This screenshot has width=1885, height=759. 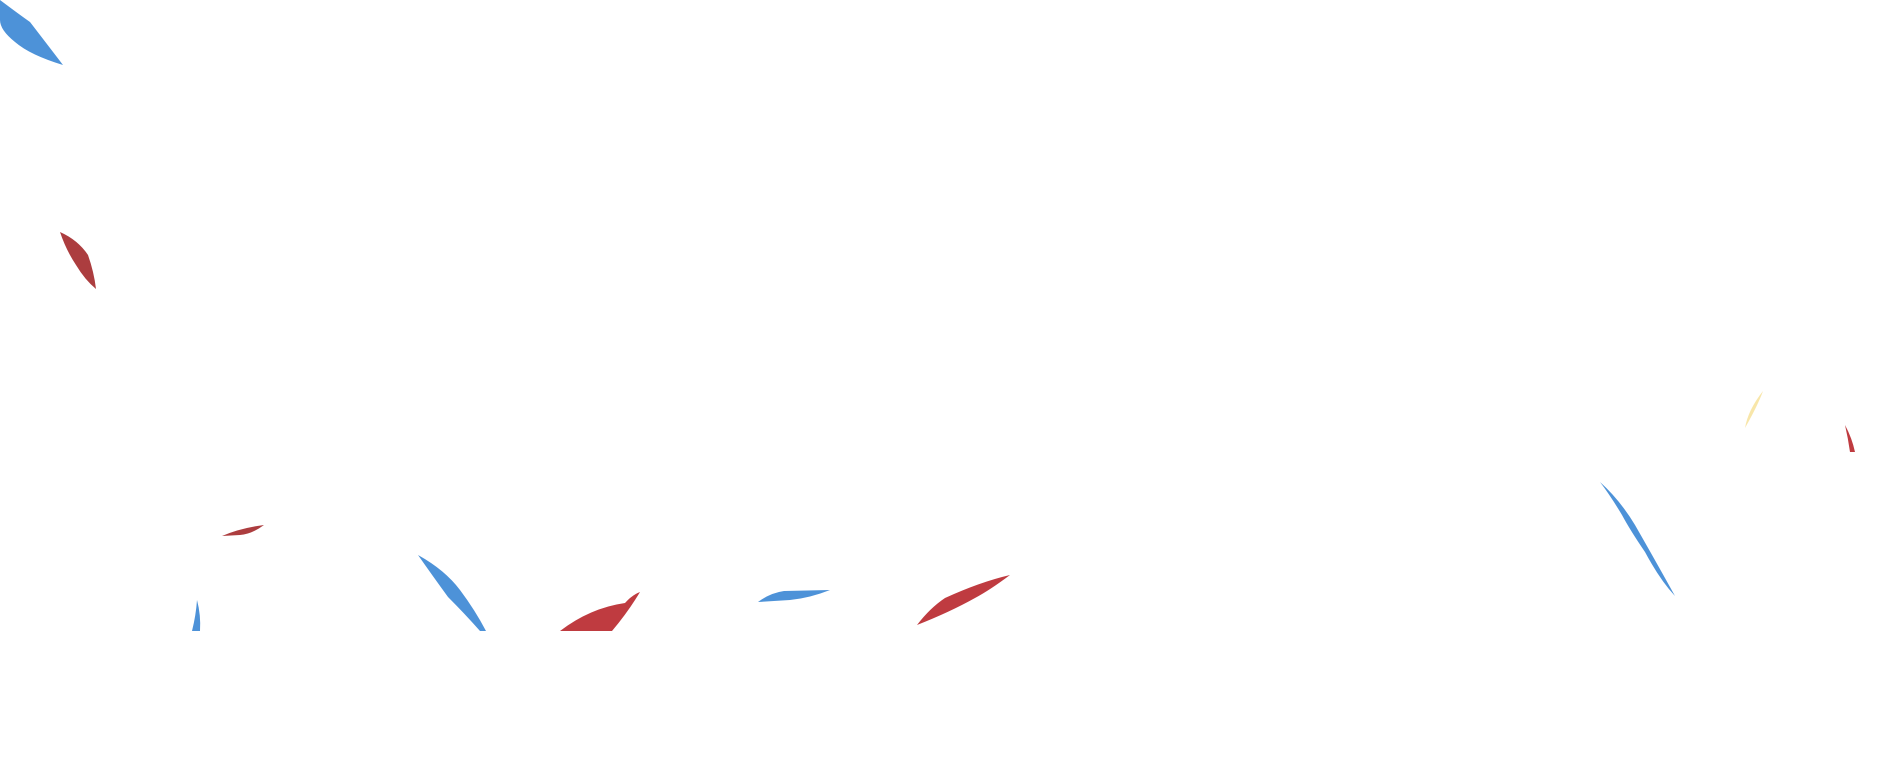 What do you see at coordinates (1637, 539) in the screenshot?
I see `leaf-blue-right` at bounding box center [1637, 539].